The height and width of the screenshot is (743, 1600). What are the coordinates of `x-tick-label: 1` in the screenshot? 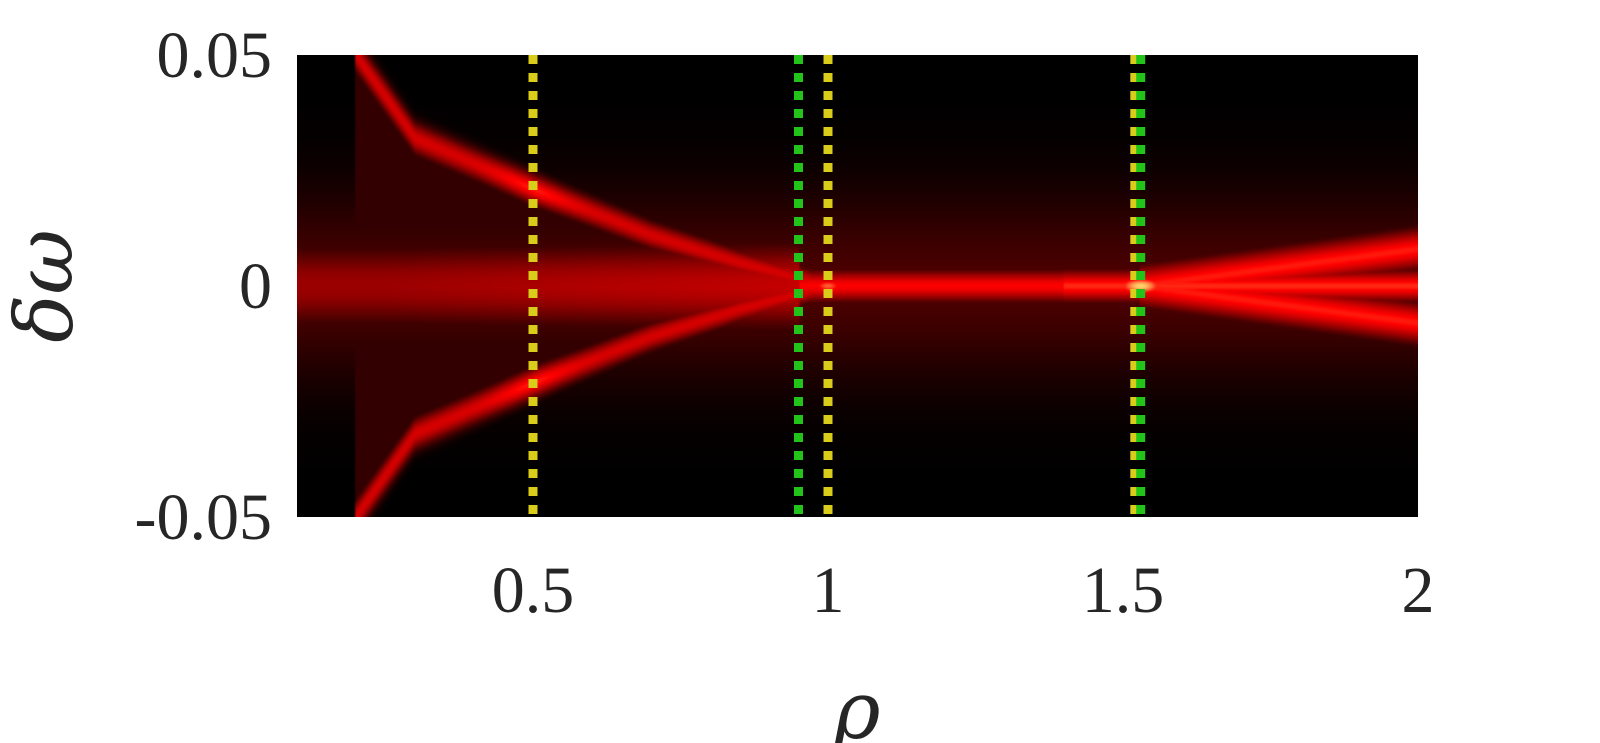 It's located at (828, 590).